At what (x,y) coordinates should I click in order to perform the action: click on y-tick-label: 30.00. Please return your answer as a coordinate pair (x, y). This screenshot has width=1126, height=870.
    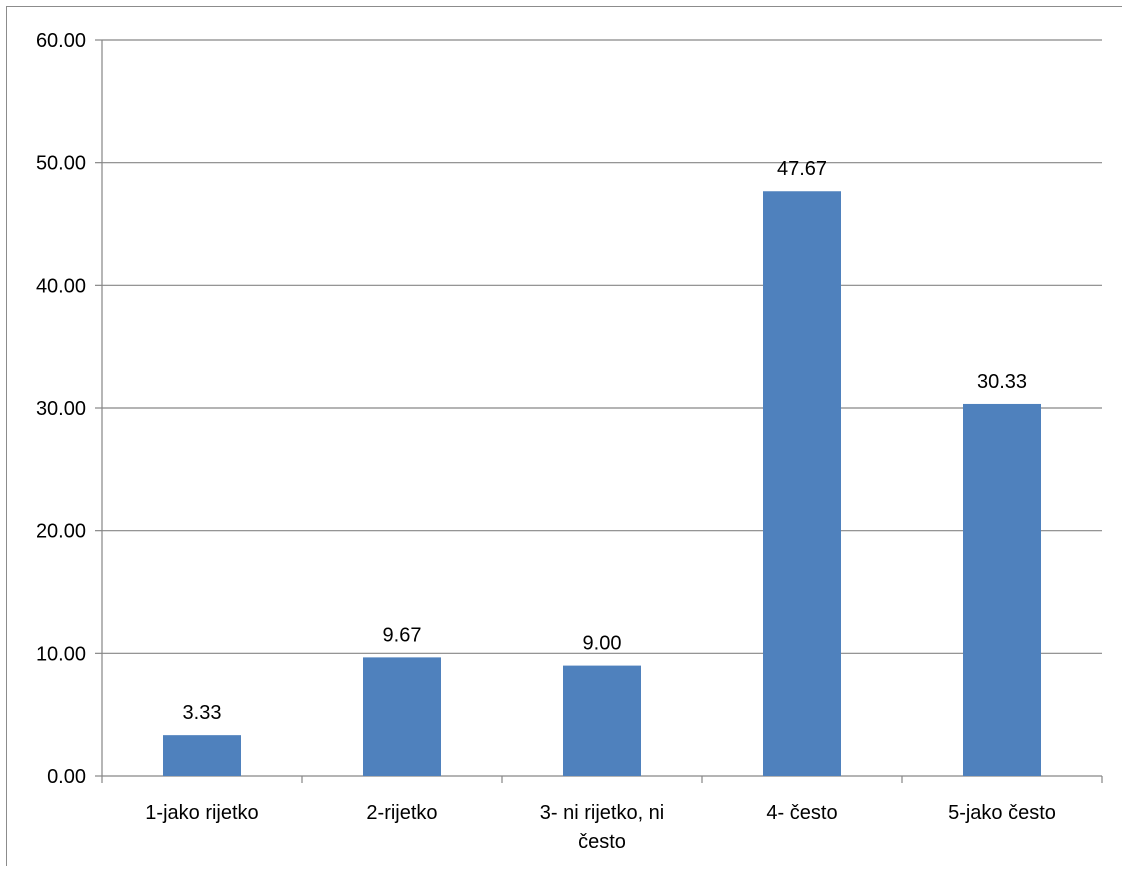
    Looking at the image, I should click on (61, 409).